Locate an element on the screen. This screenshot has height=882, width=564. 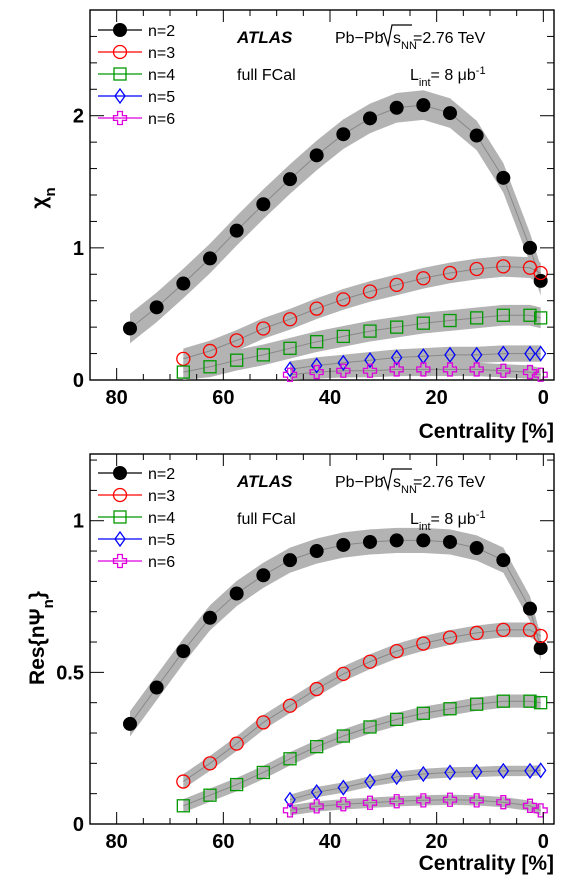
y-tick-label: 0.5 is located at coordinates (70, 673).